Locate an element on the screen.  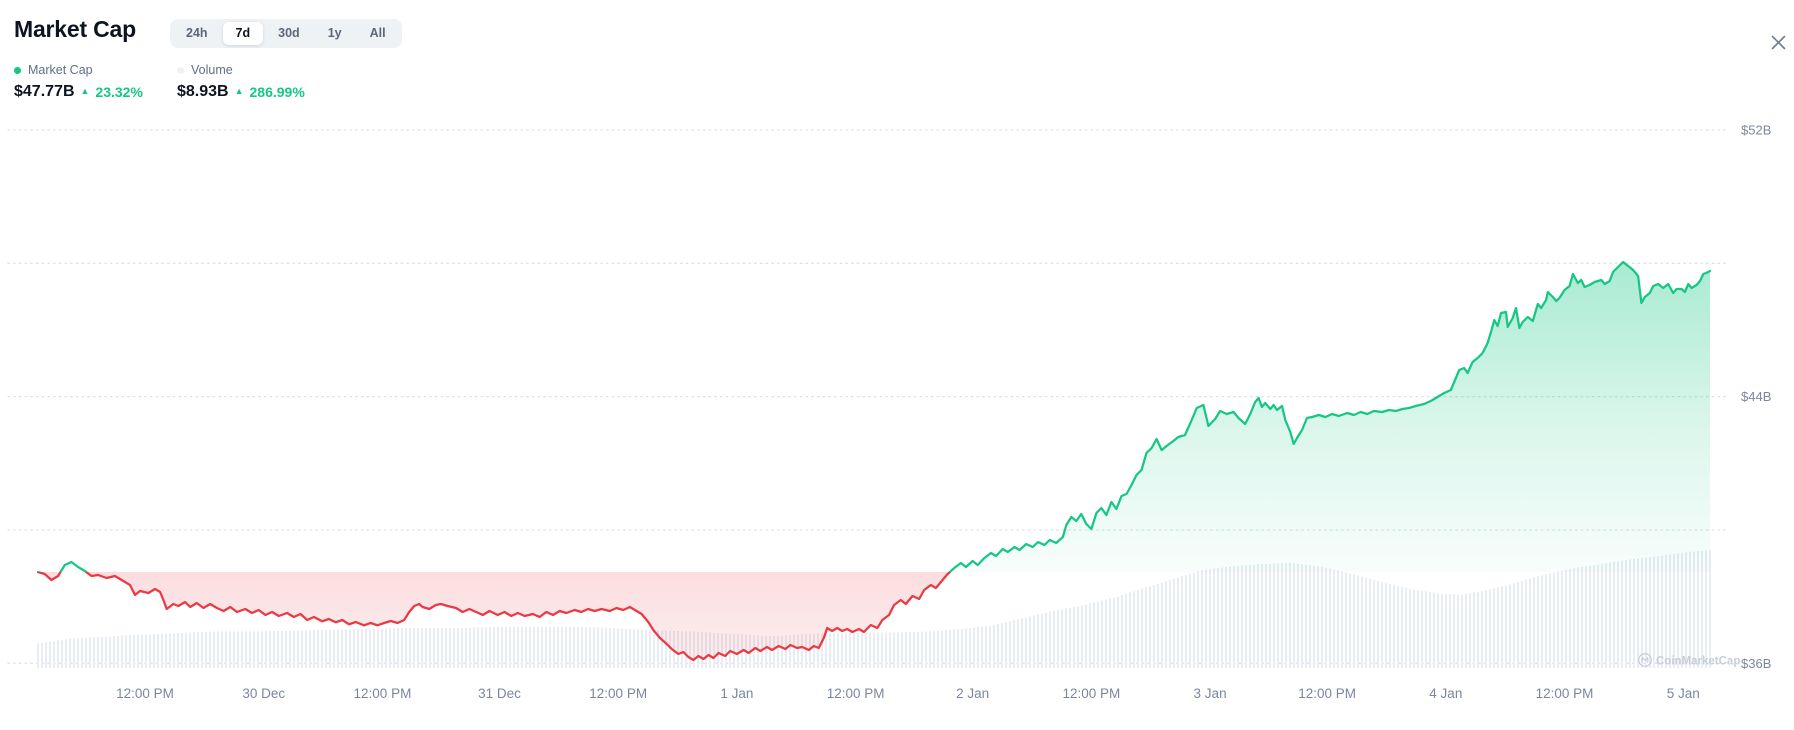
y-axis-label: $36B is located at coordinates (1756, 663).